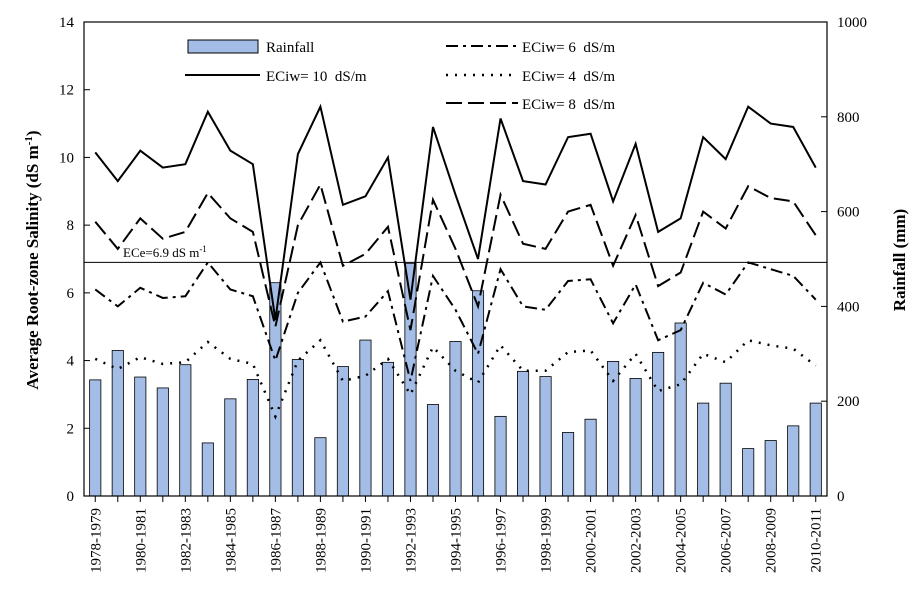 Image resolution: width=913 pixels, height=604 pixels. Describe the element at coordinates (727, 540) in the screenshot. I see `x-tick-label: 2006-2007` at that location.